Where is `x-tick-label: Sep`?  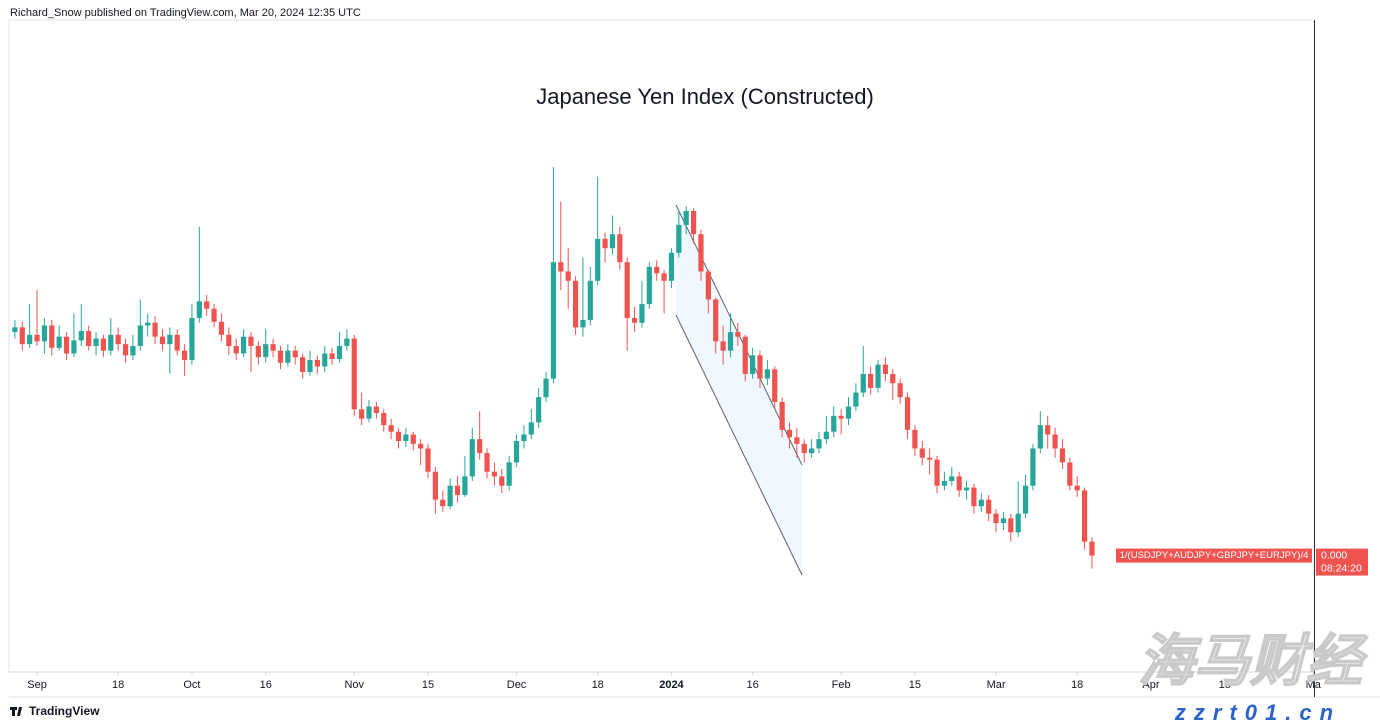
x-tick-label: Sep is located at coordinates (37, 685).